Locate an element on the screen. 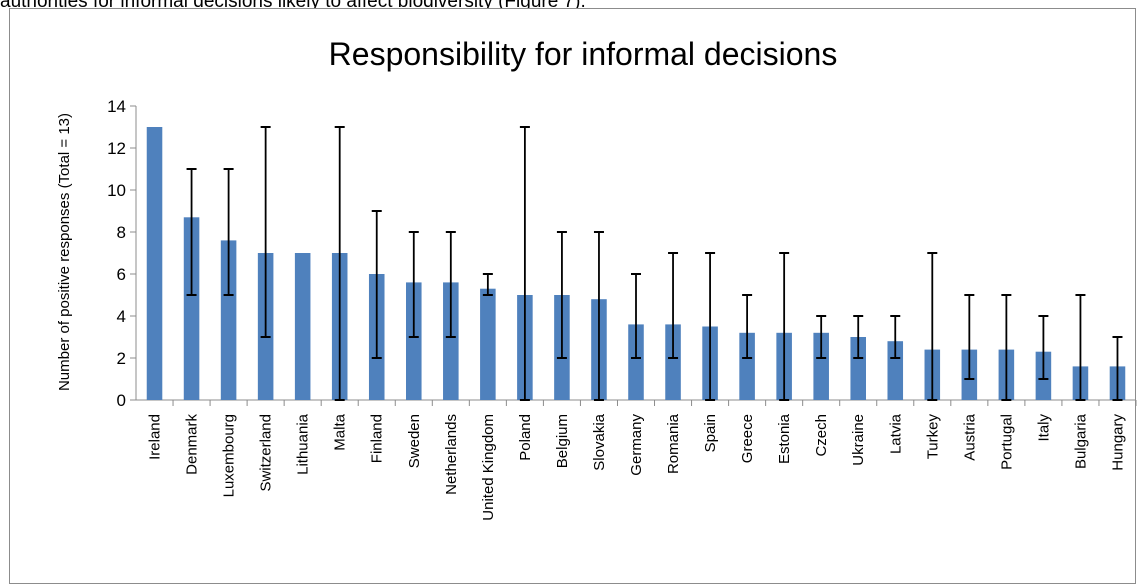 Image resolution: width=1145 pixels, height=588 pixels. x-tick-label: Malta is located at coordinates (340, 431).